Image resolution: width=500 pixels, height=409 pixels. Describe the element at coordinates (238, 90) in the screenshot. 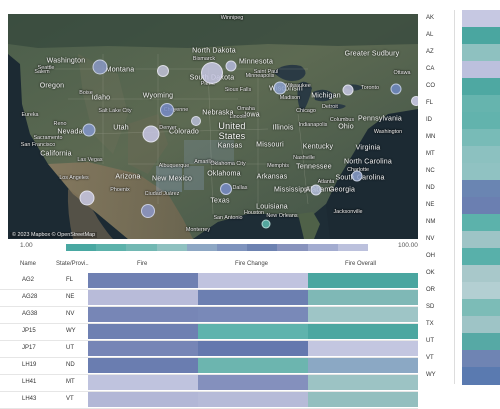

I see `map-city-label: Sioux Falls` at that location.